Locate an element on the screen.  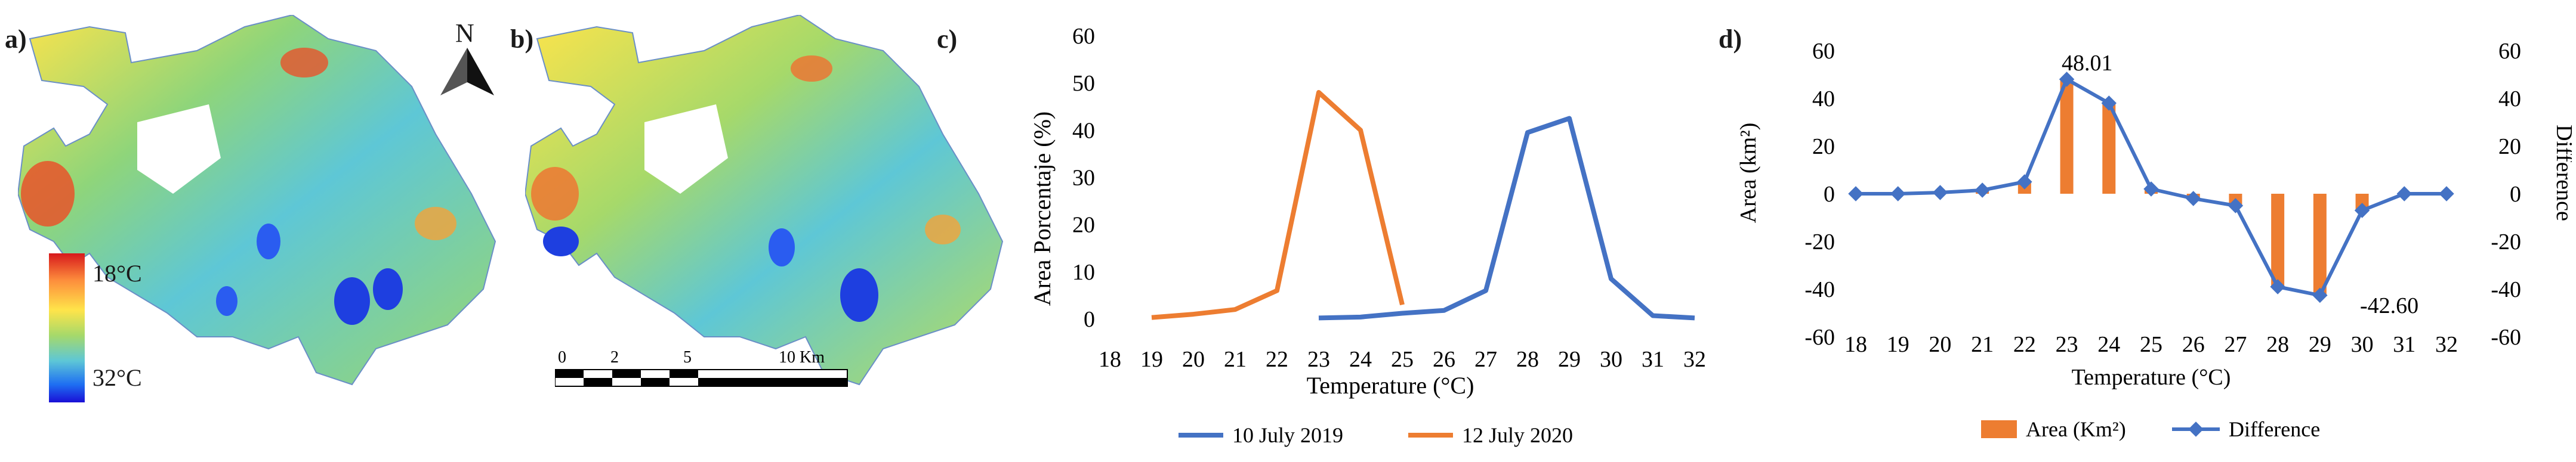
d-annotation-min: -42.60 is located at coordinates (2389, 305).